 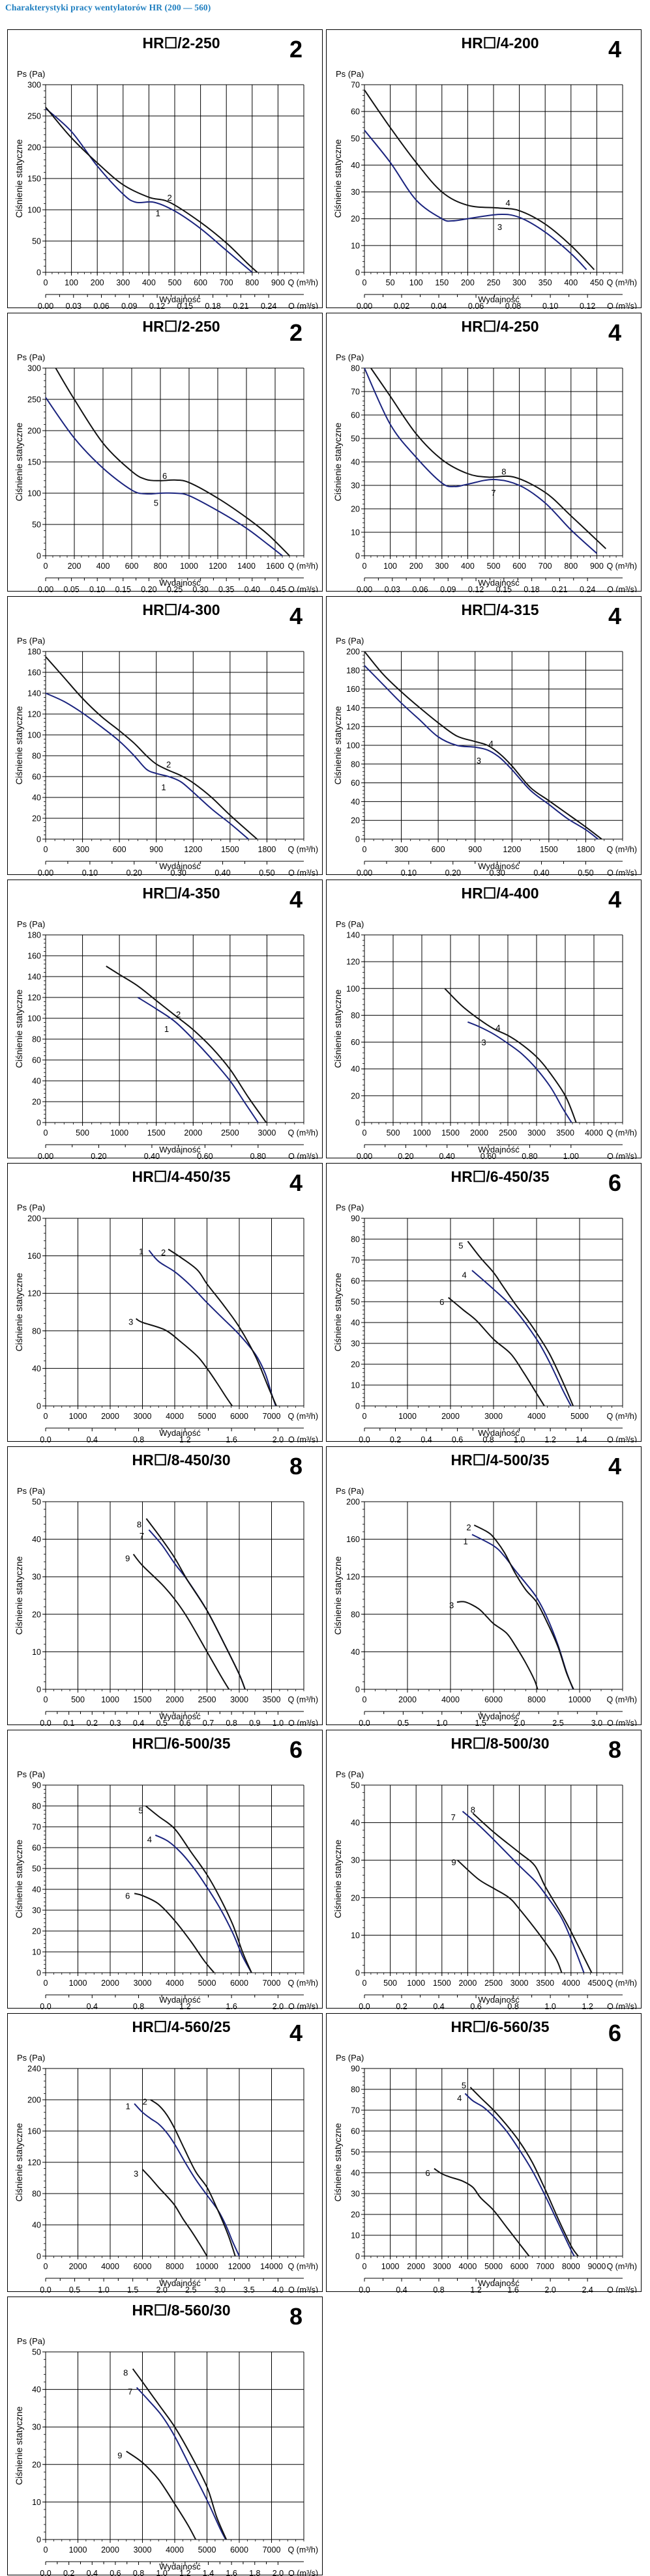 What do you see at coordinates (46, 305) in the screenshot?
I see `x2-tick-label: 0,00` at bounding box center [46, 305].